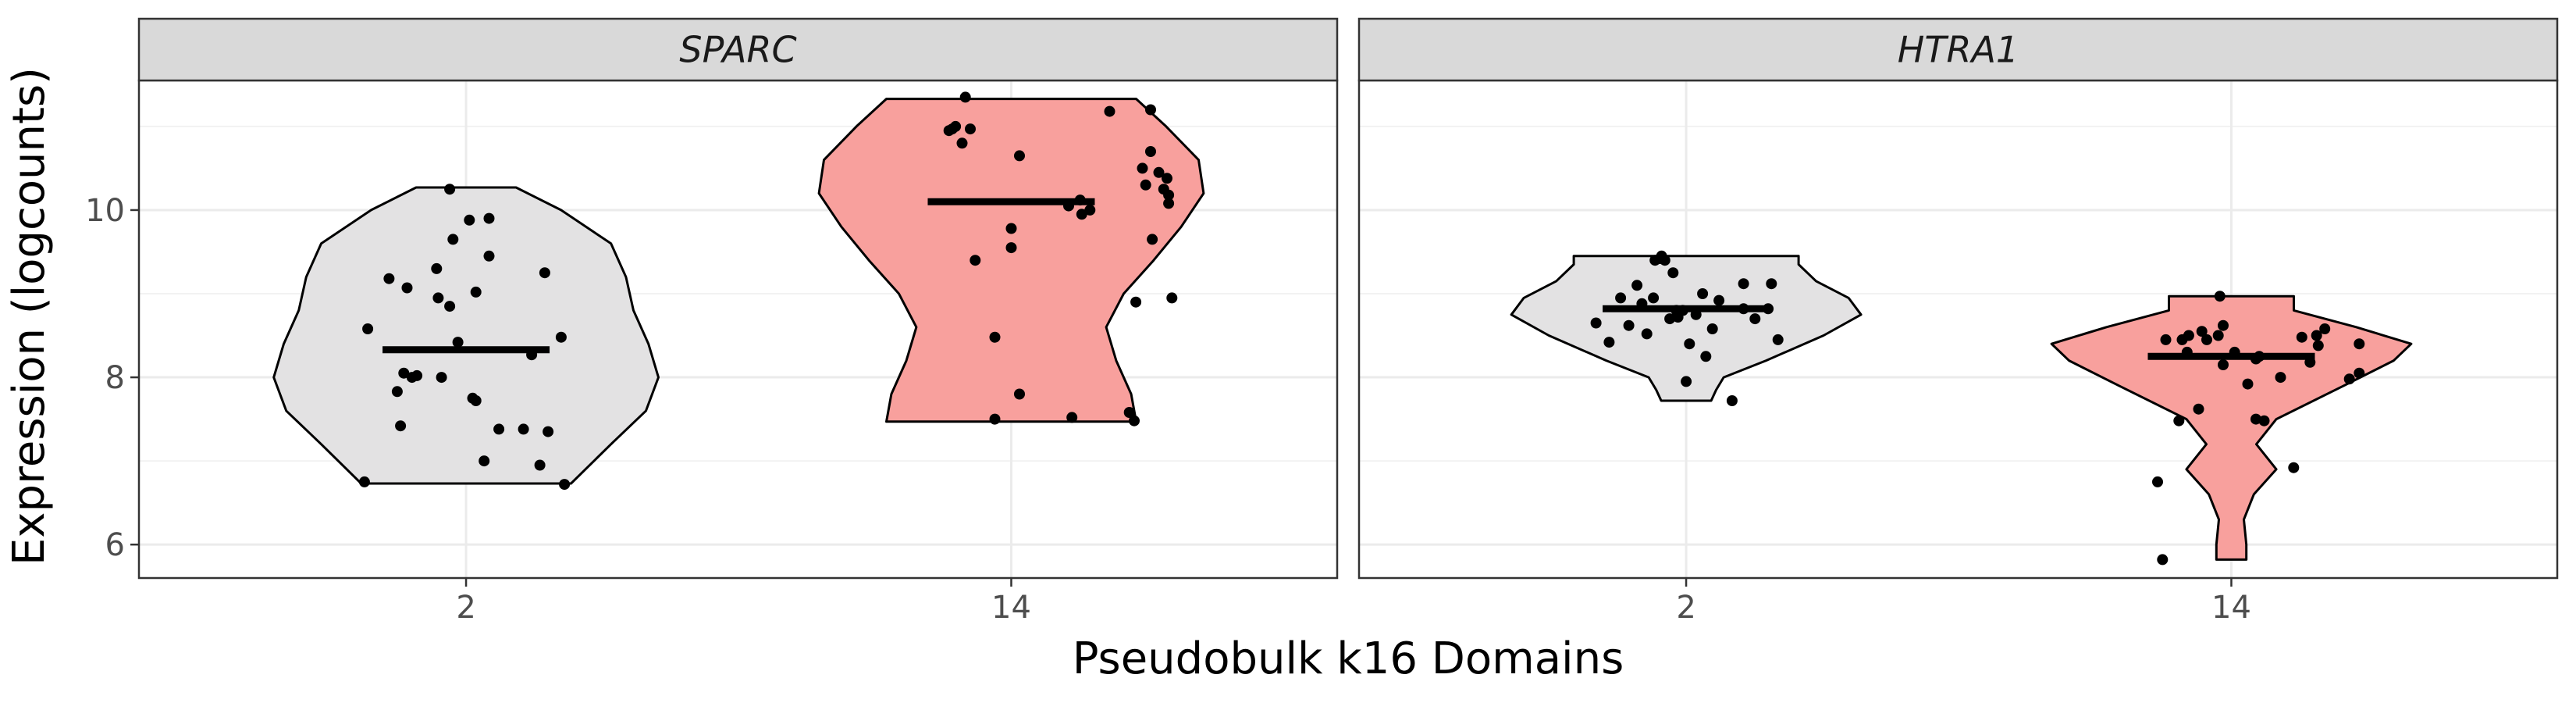 The image size is (2576, 703). What do you see at coordinates (115, 545) in the screenshot?
I see `y-tick-label: 6` at bounding box center [115, 545].